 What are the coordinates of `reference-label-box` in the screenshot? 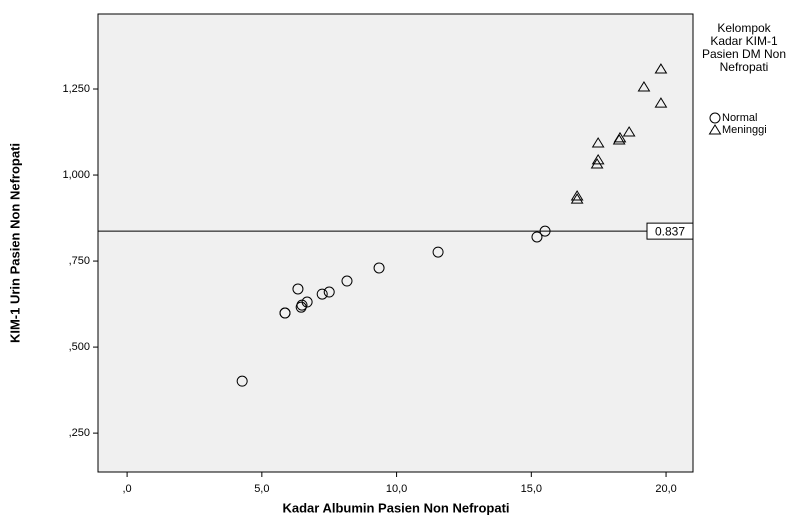 It's located at (670, 231).